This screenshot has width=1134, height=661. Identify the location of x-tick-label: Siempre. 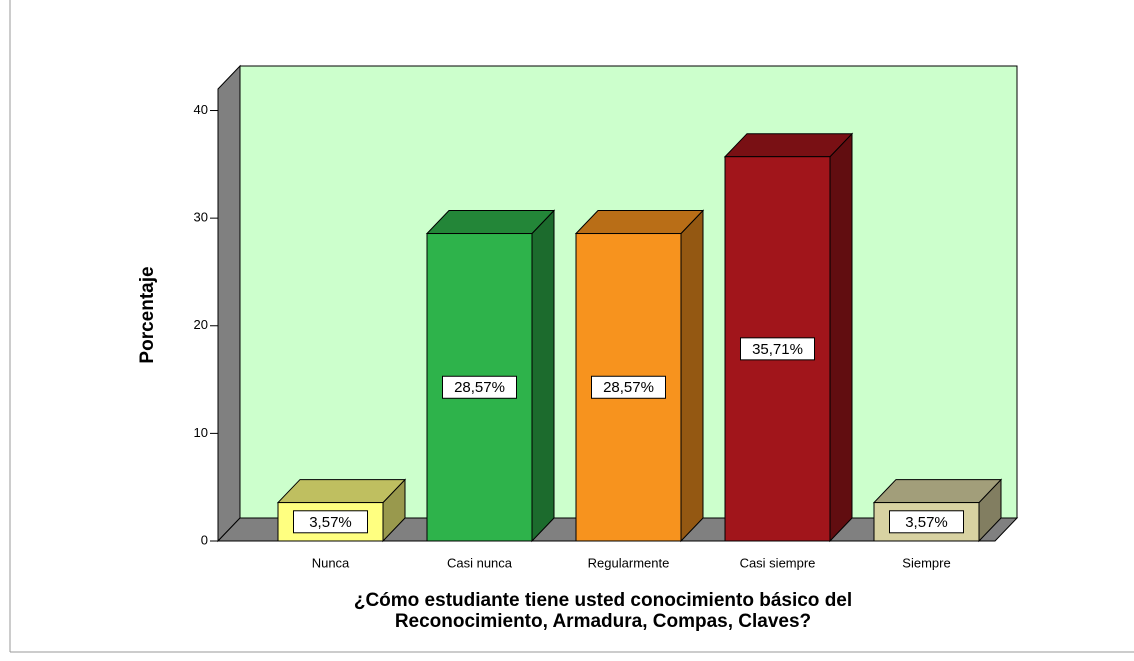
(926, 562).